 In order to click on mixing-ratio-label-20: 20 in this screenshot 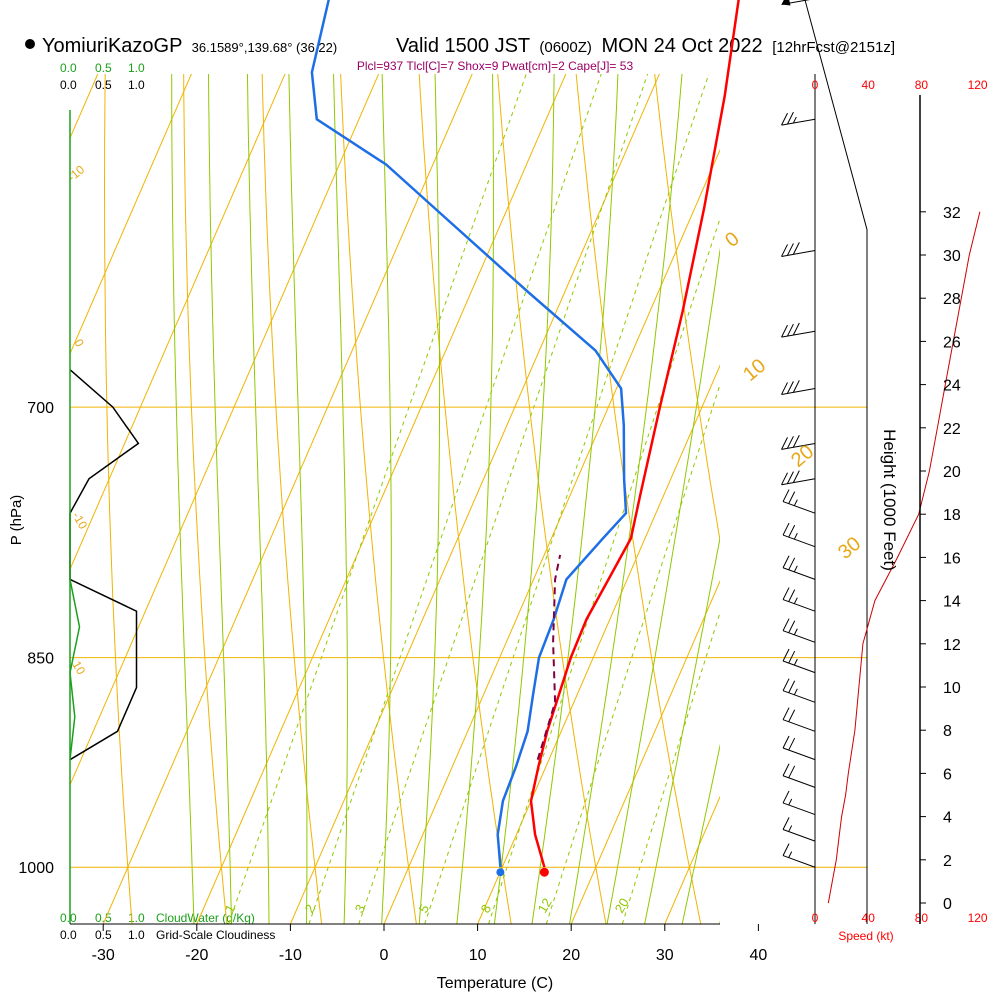, I will do `click(622, 905)`.